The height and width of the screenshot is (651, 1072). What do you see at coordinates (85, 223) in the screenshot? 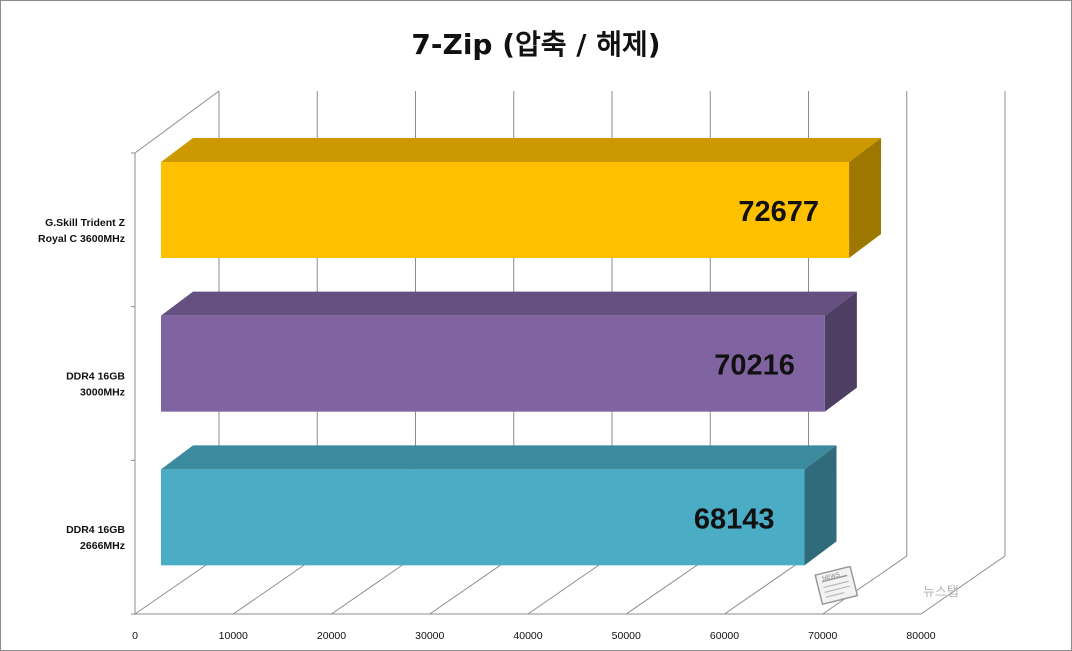
I see `category-label: G.Skill Trident Z` at bounding box center [85, 223].